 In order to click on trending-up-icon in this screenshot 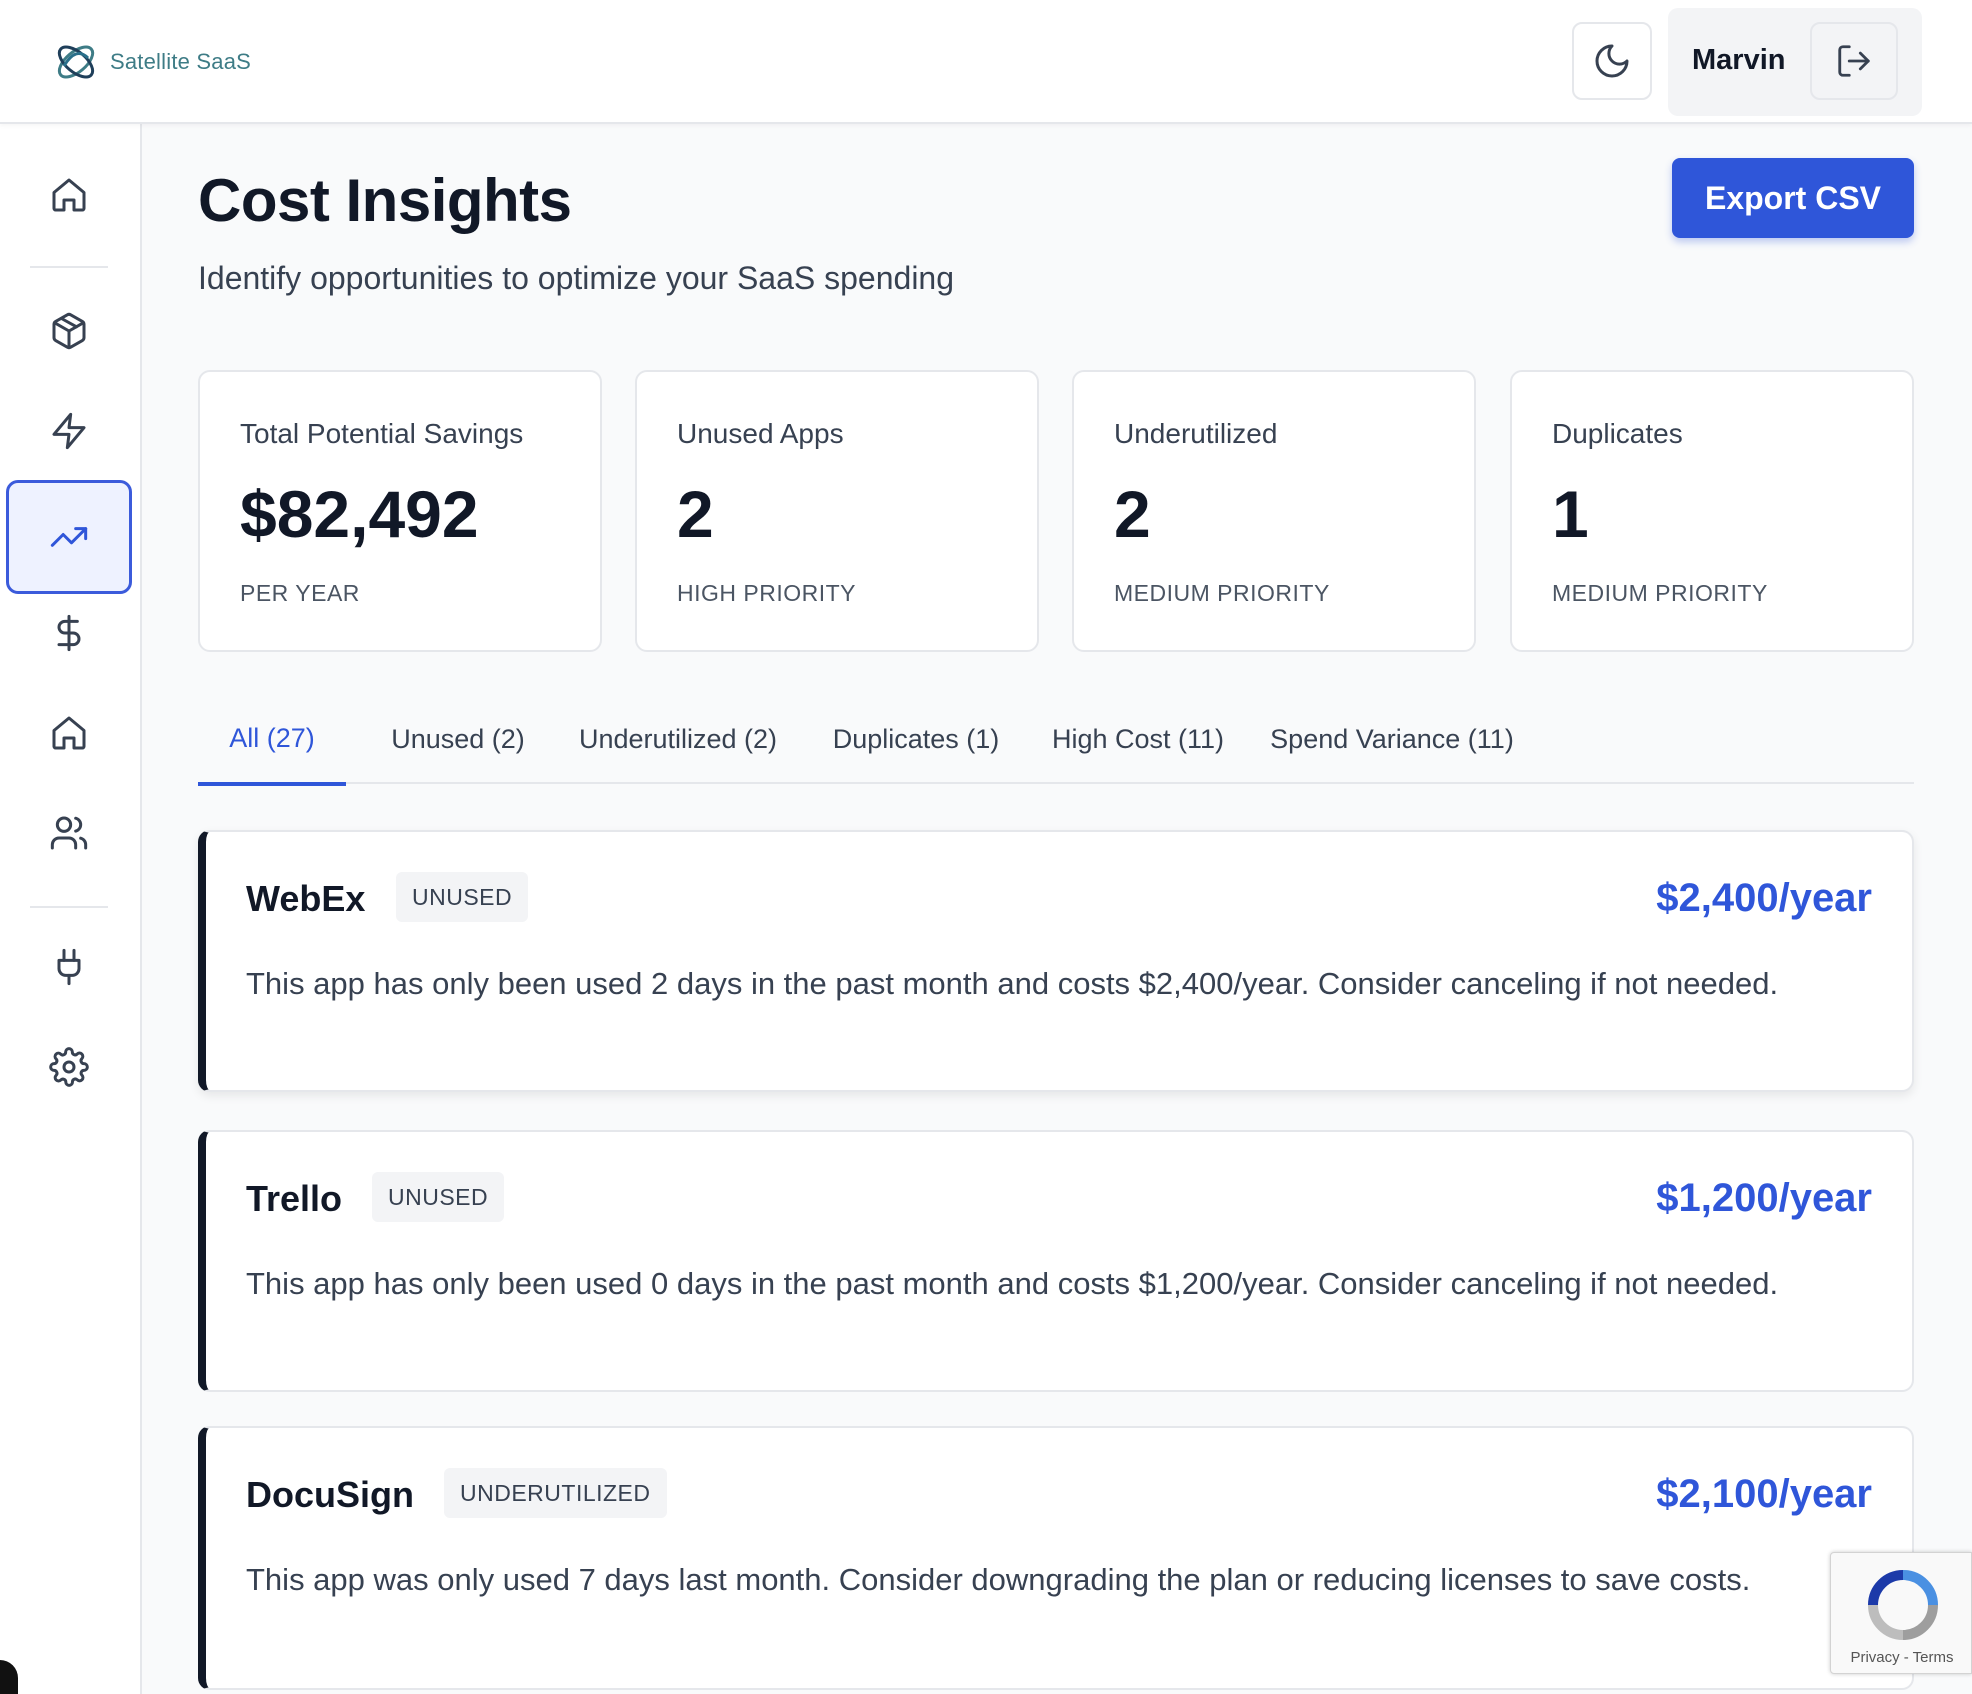, I will do `click(69, 537)`.